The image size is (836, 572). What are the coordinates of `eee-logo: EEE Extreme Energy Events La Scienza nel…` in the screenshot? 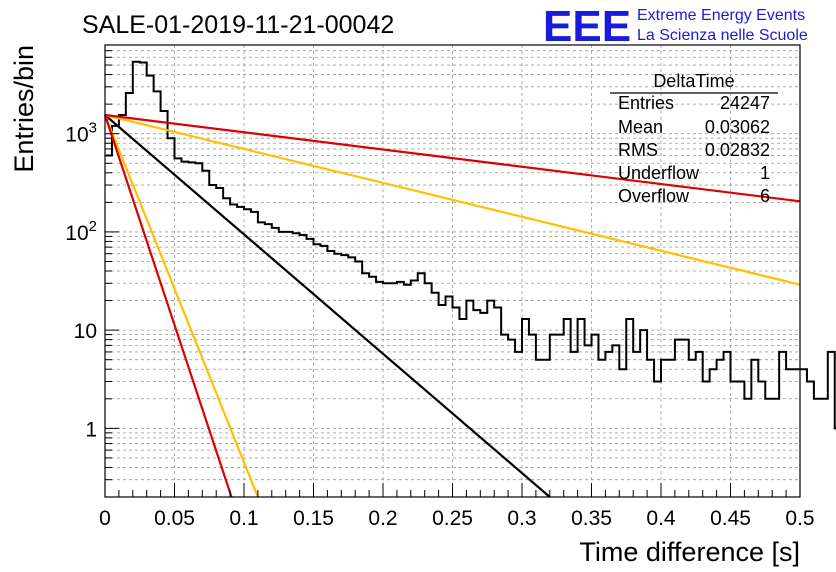 It's located at (675, 26).